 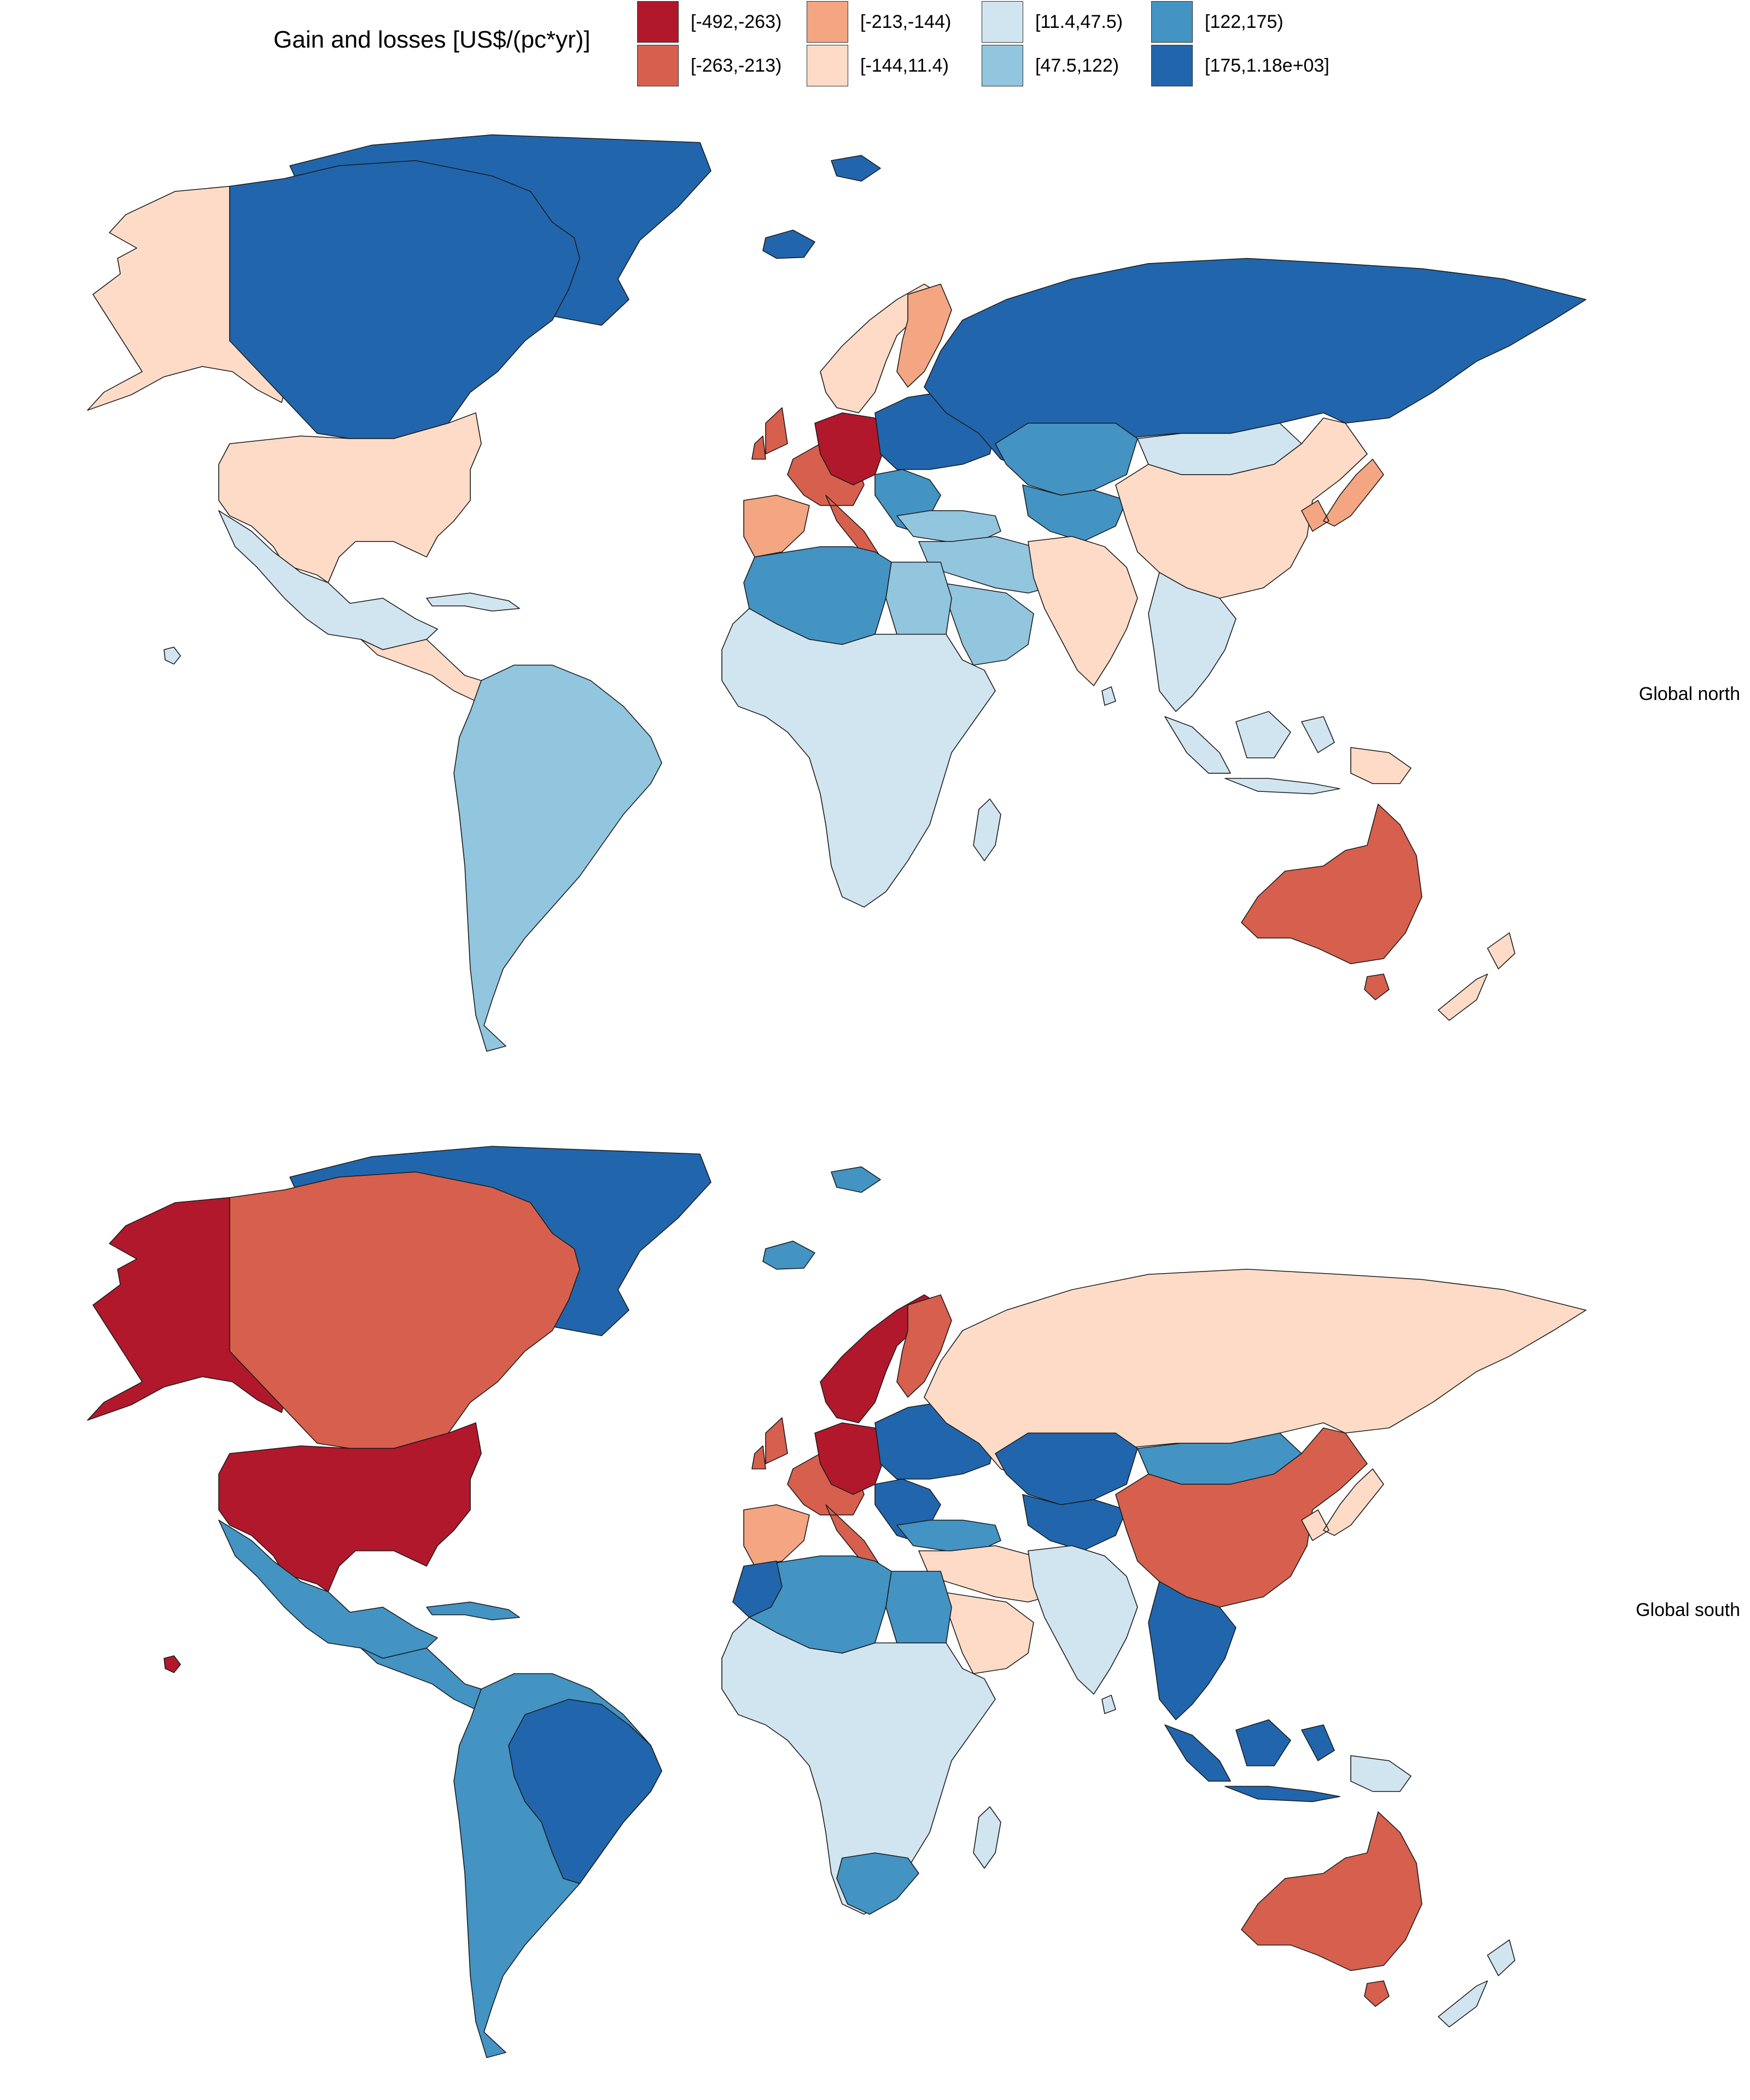 What do you see at coordinates (557, 858) in the screenshot?
I see `region-south-america` at bounding box center [557, 858].